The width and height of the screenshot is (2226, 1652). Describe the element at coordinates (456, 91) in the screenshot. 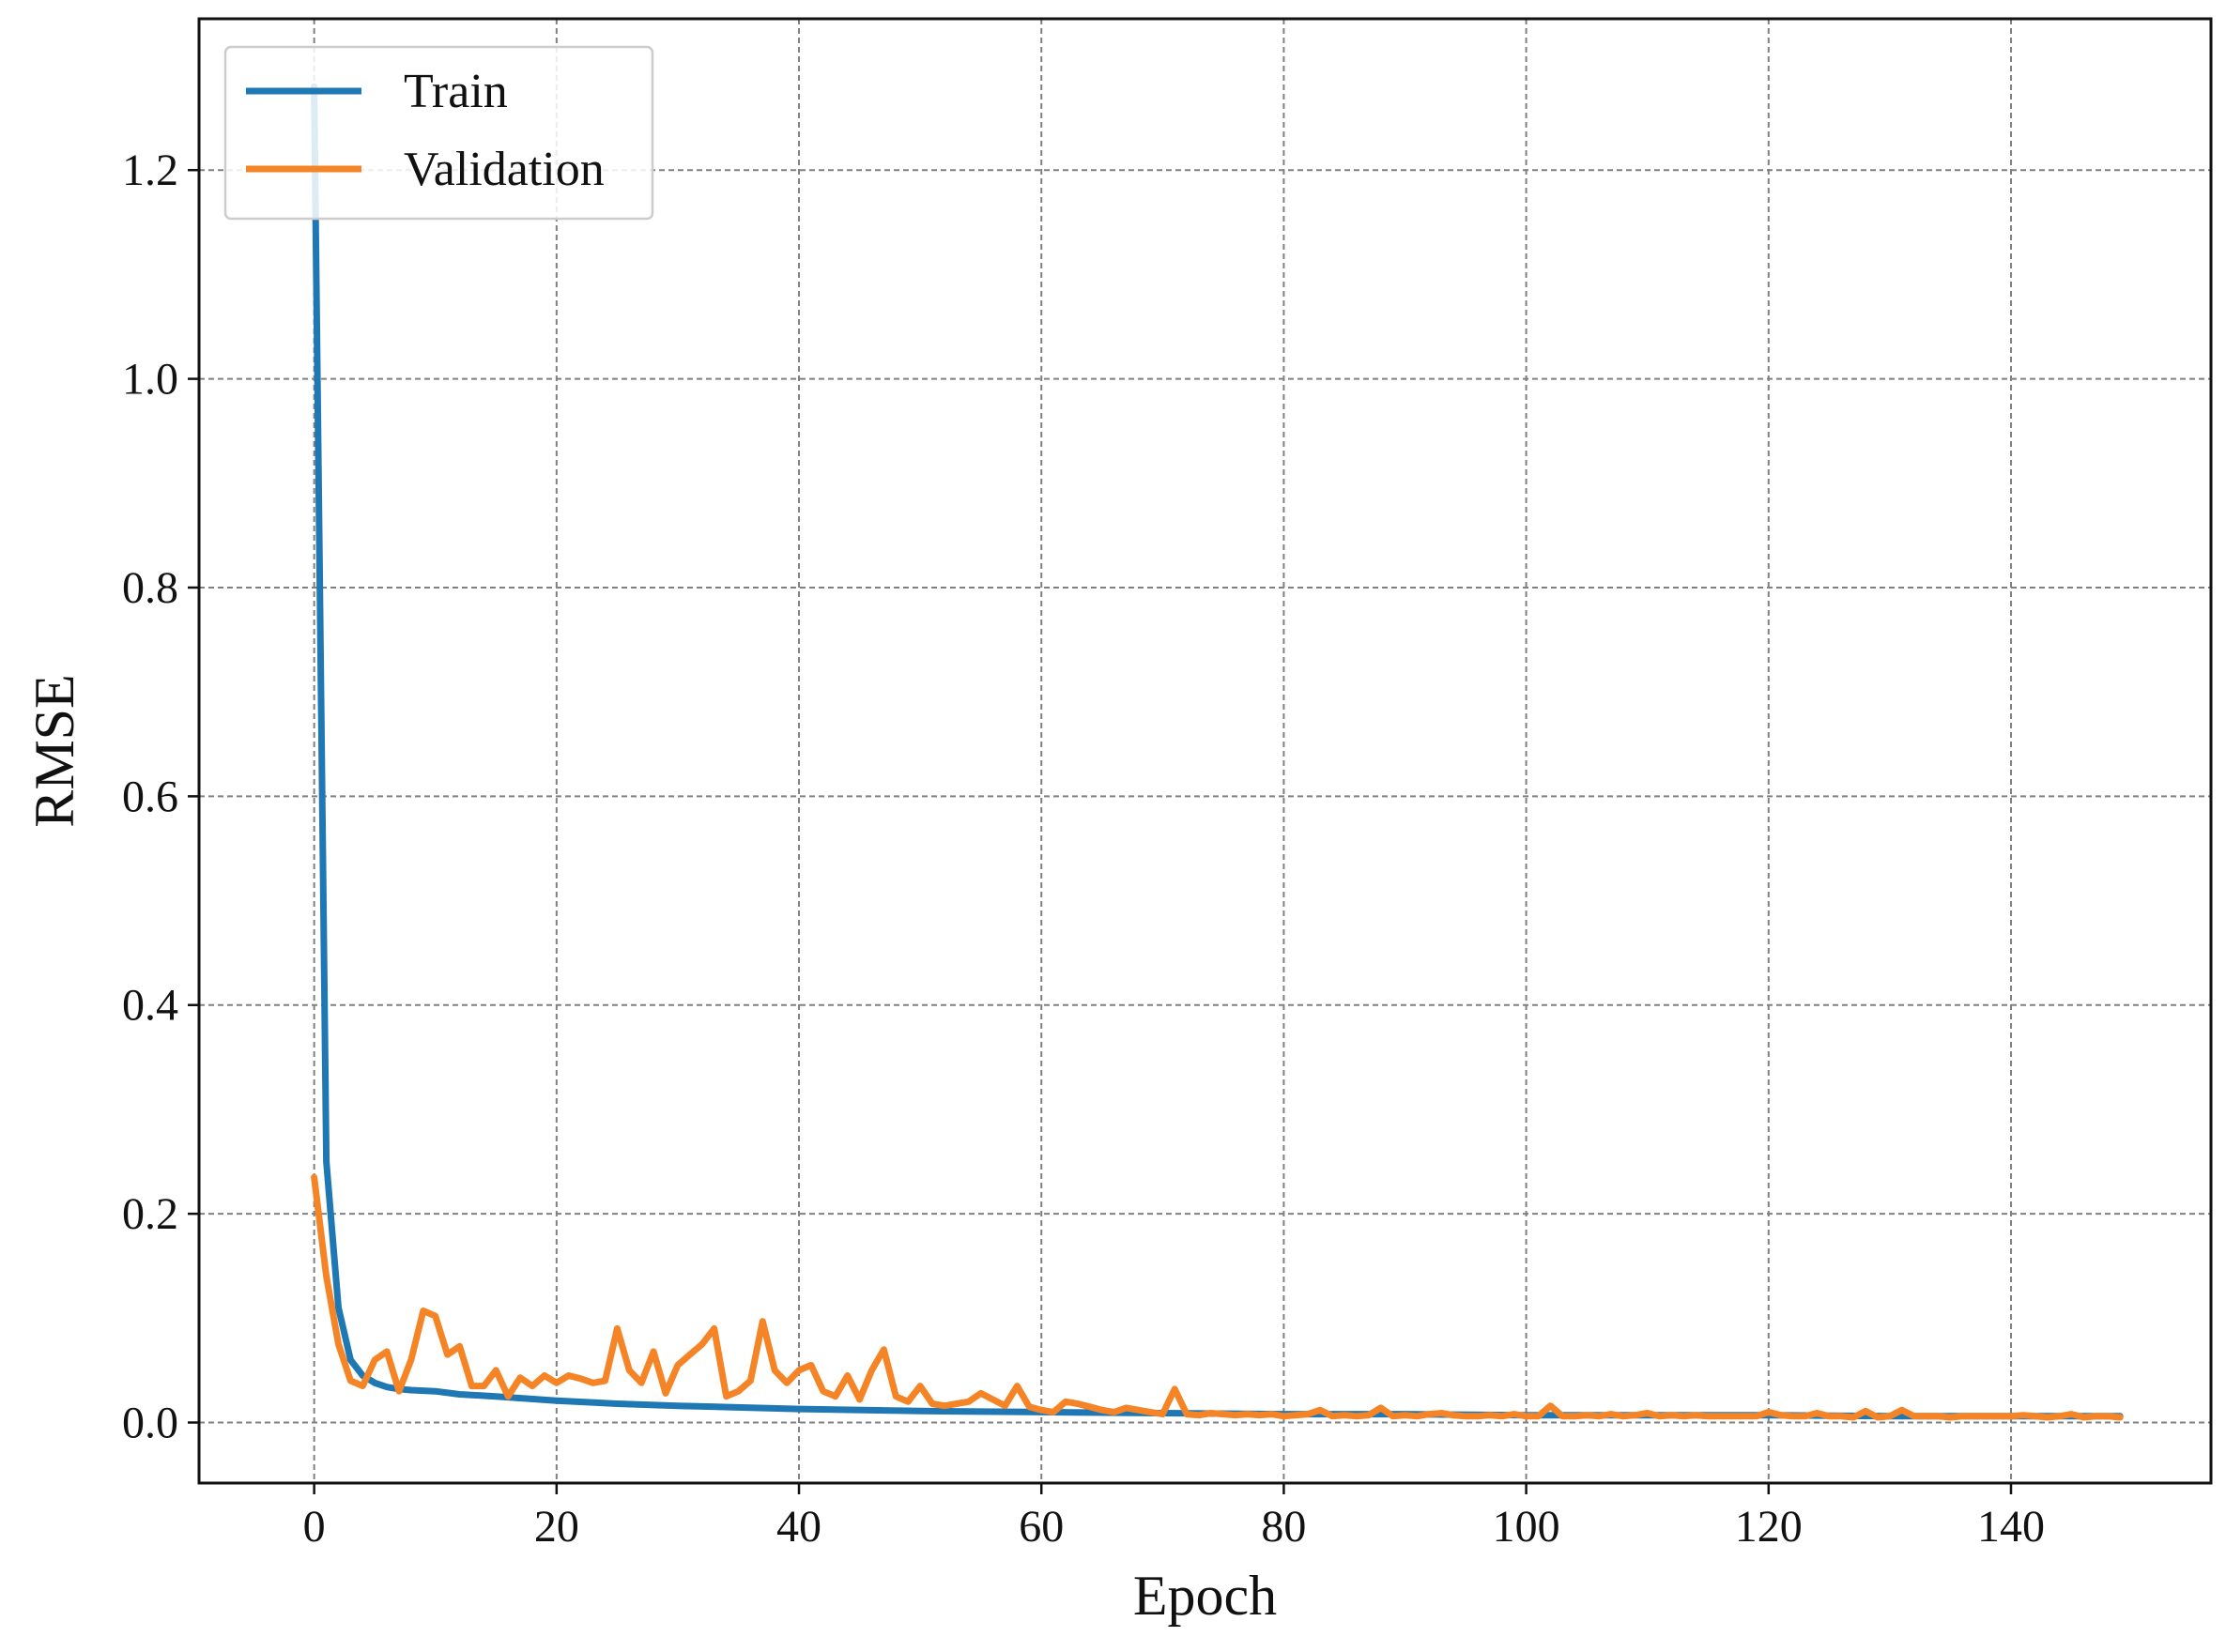

I see `legend-train-label: Train` at that location.